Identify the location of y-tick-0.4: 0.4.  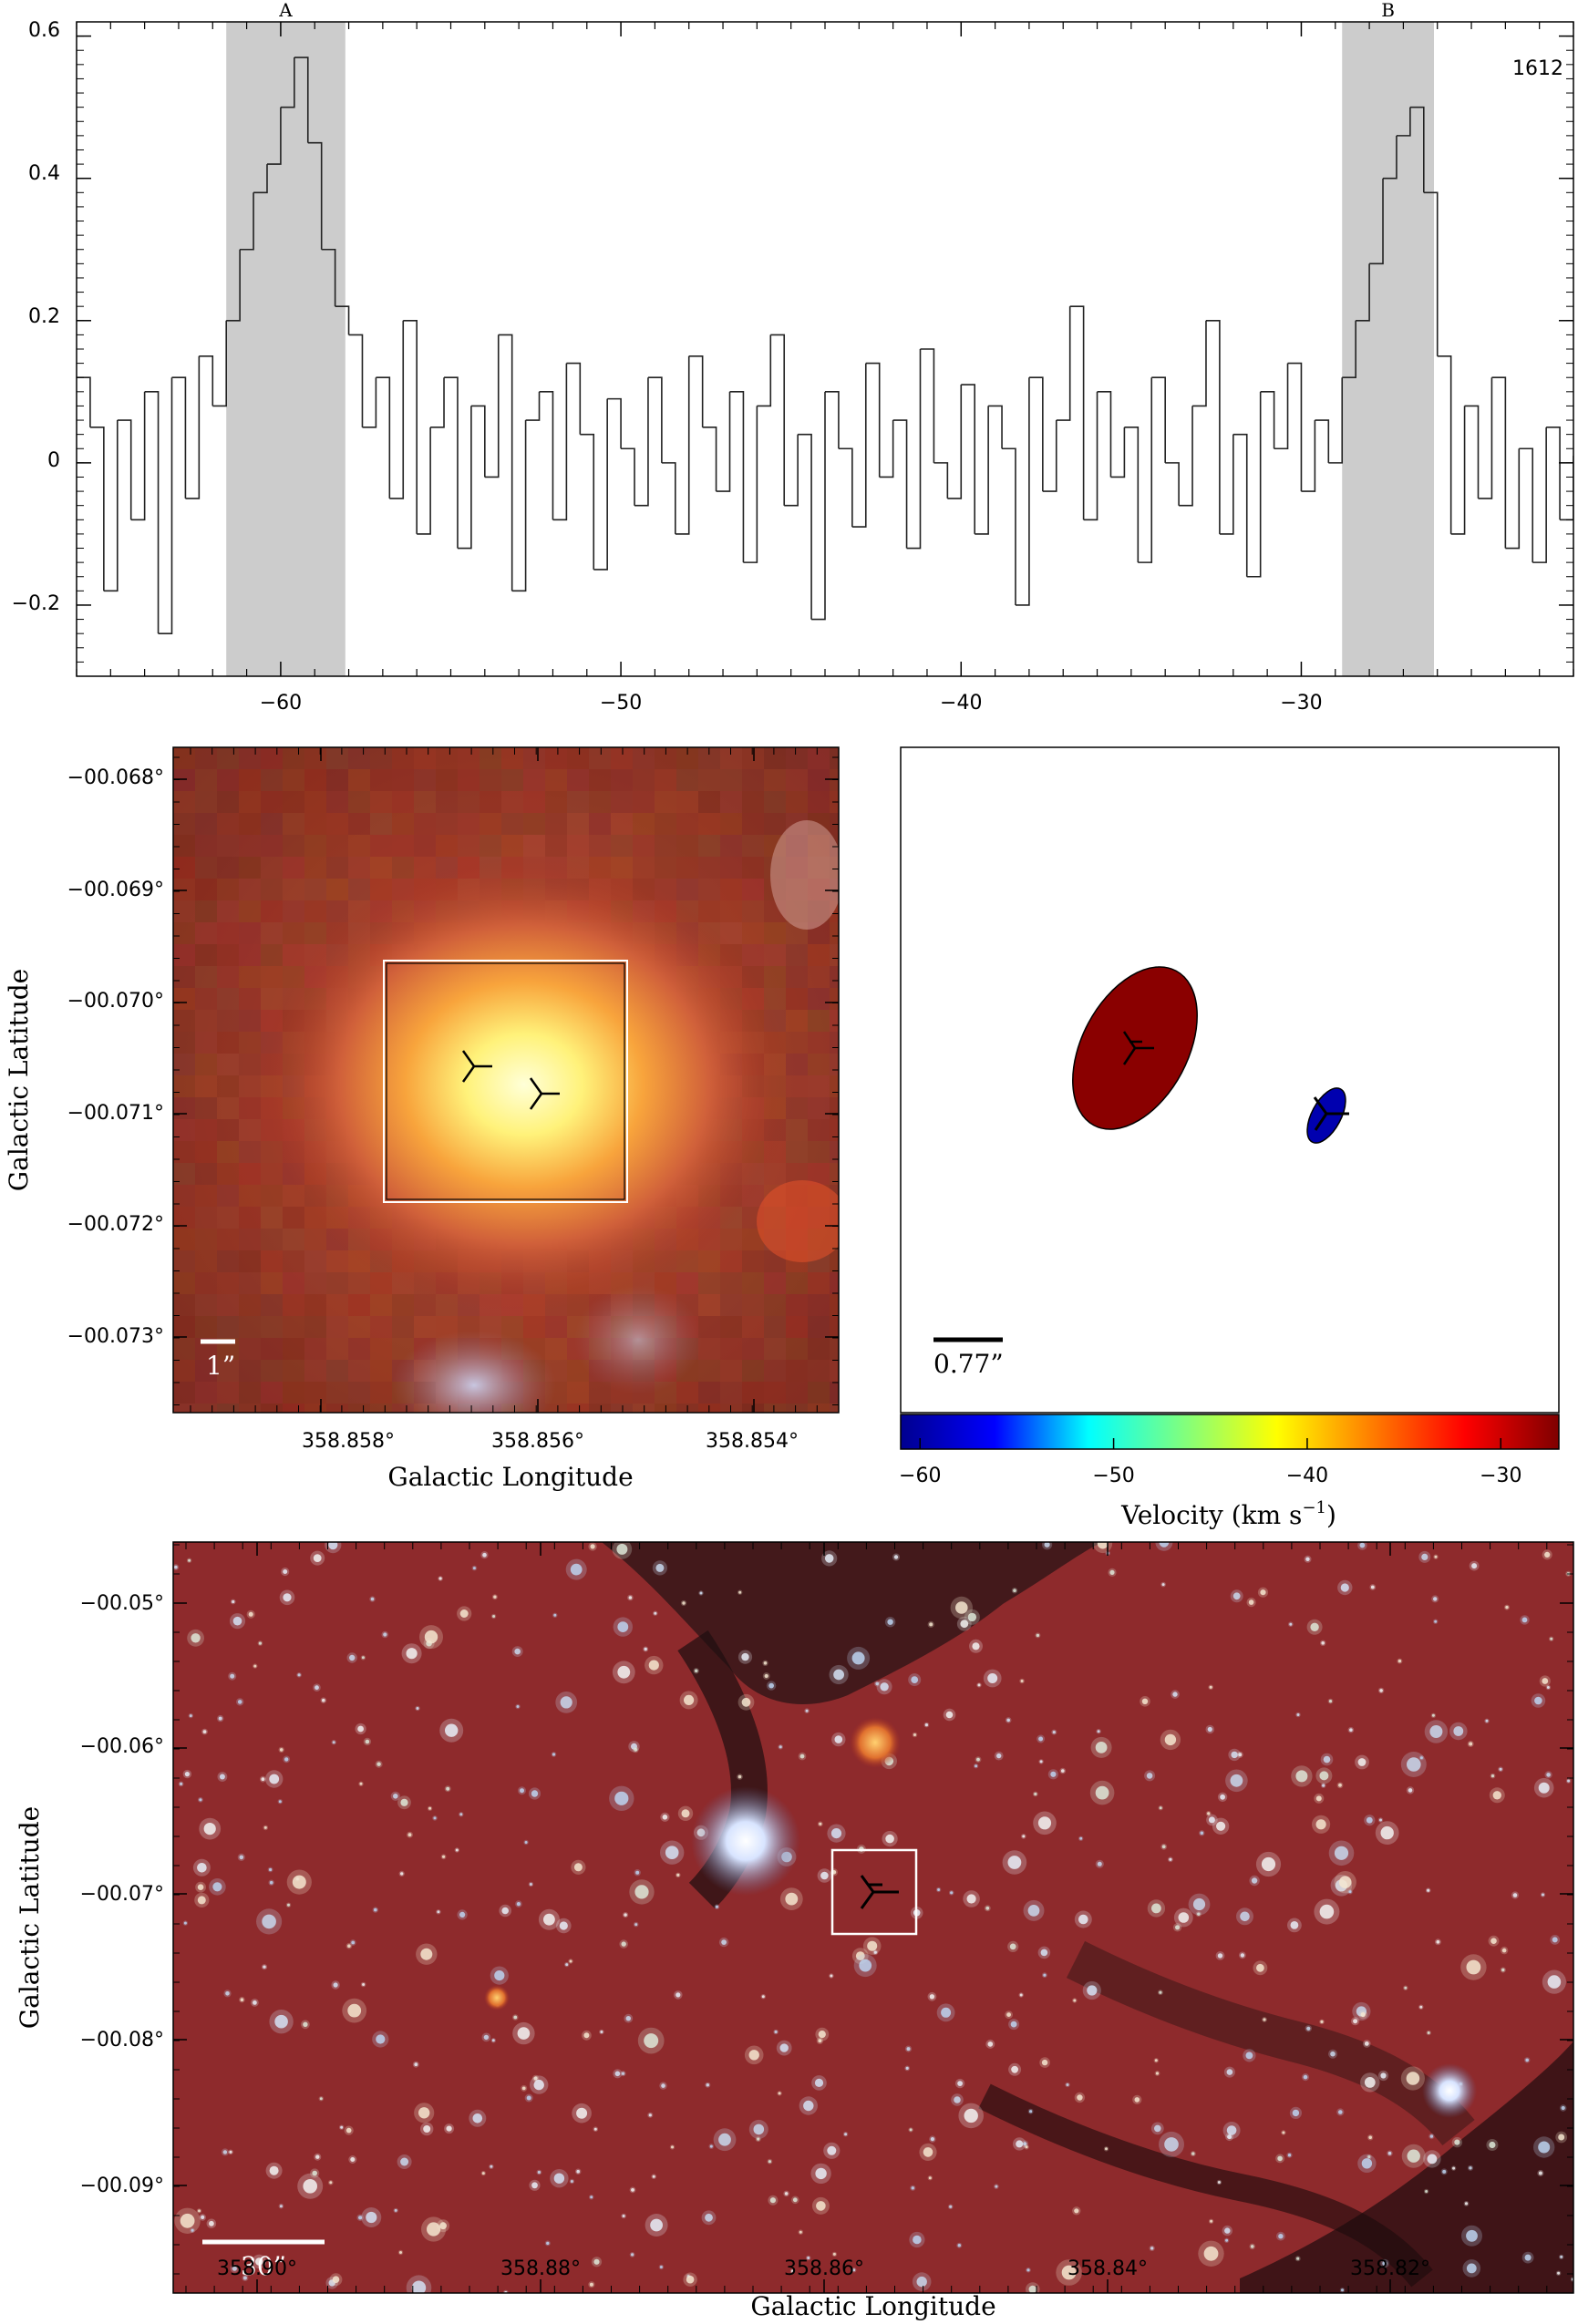
(44, 173).